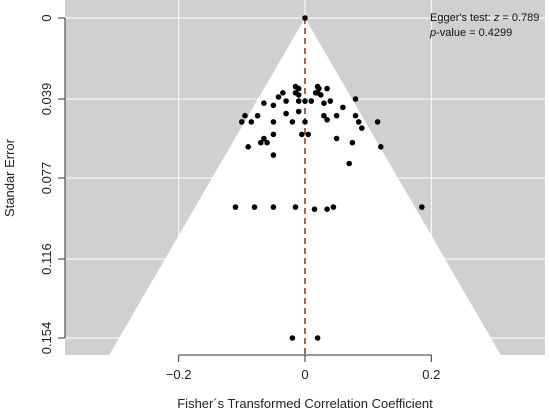 Image resolution: width=550 pixels, height=415 pixels. I want to click on x-axis: −0.2 0 0.2, so click(303, 368).